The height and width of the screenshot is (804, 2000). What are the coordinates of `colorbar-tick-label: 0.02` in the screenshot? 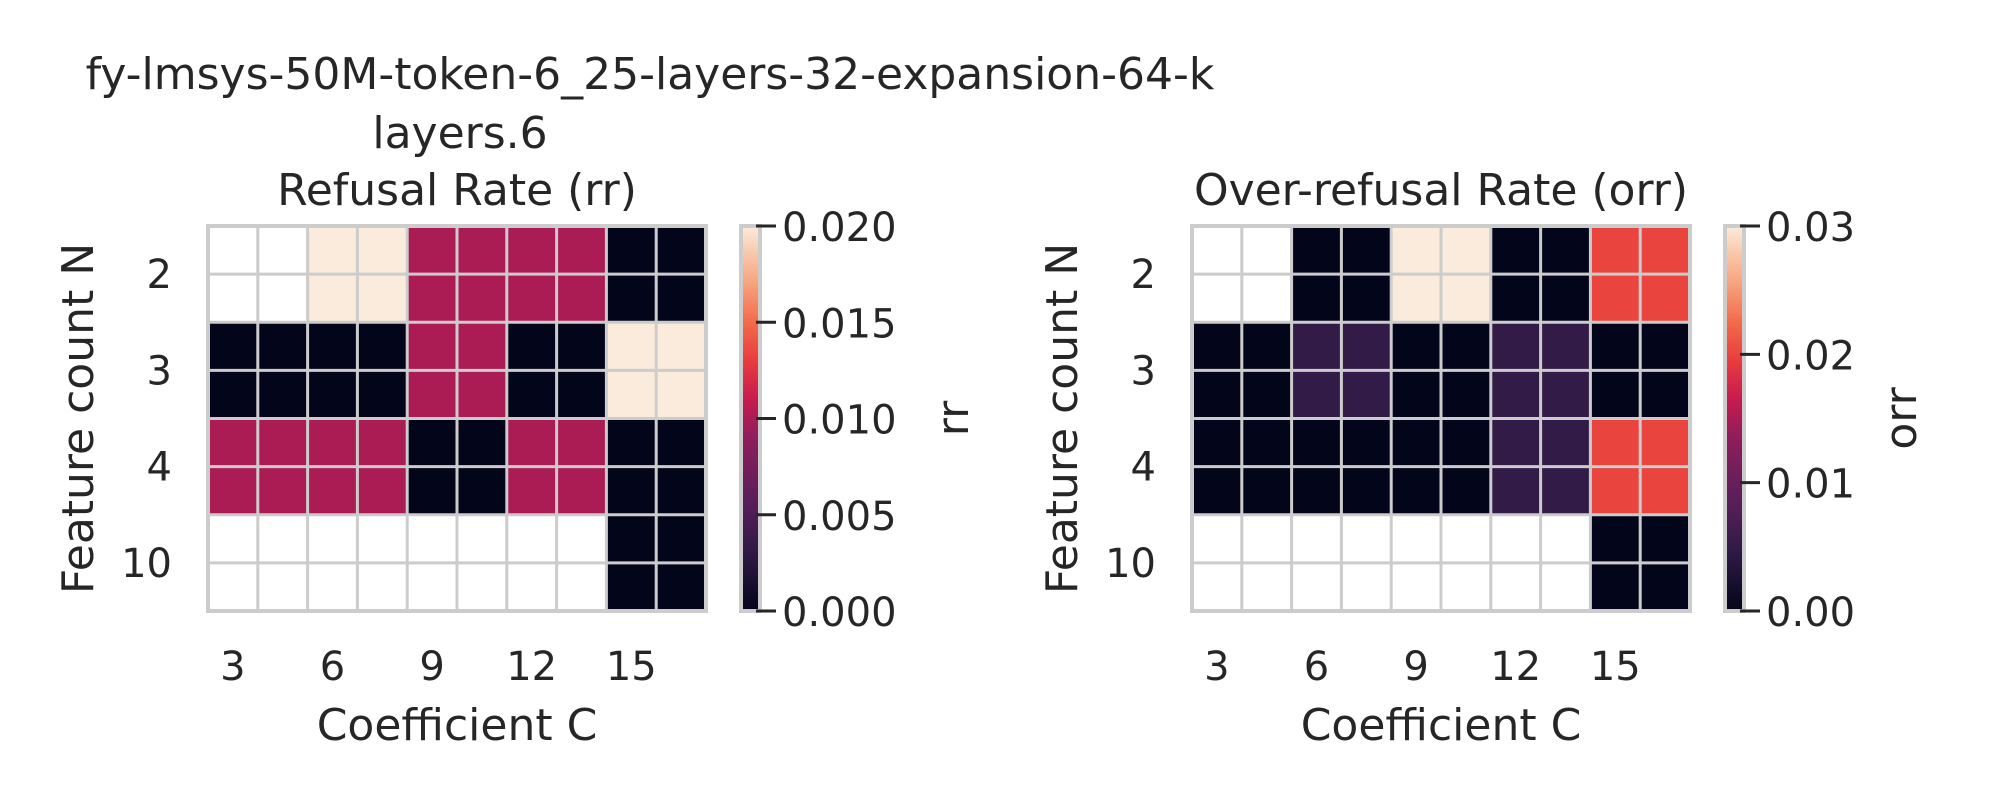 It's located at (1810, 356).